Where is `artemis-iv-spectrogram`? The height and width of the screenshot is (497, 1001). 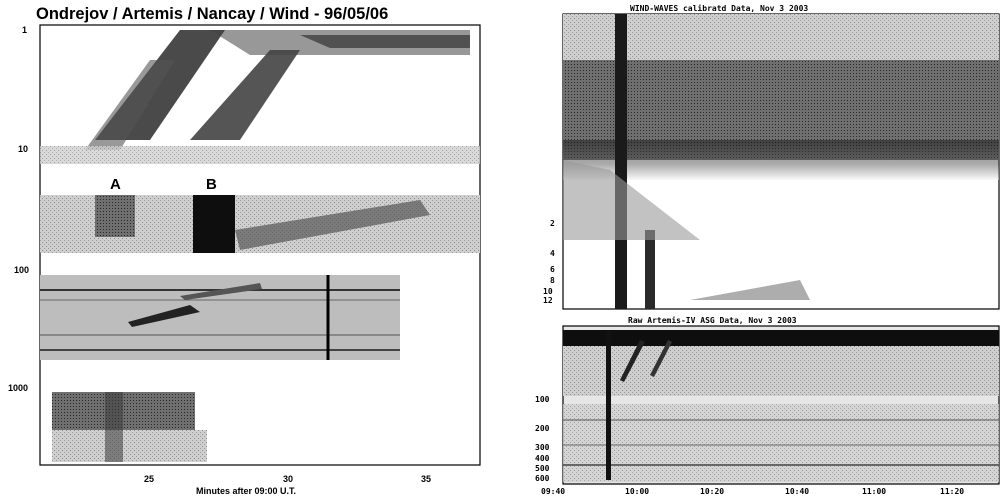
artemis-iv-spectrogram is located at coordinates (781, 405).